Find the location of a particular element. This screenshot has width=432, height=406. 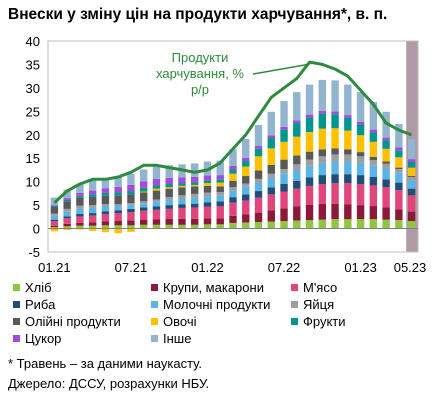

y-tick-label: 10 is located at coordinates (33, 182).